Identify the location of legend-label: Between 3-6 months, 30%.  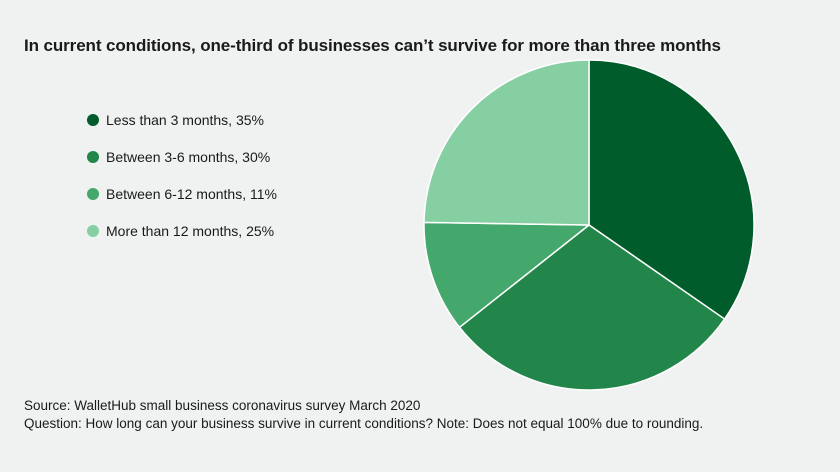
(188, 157).